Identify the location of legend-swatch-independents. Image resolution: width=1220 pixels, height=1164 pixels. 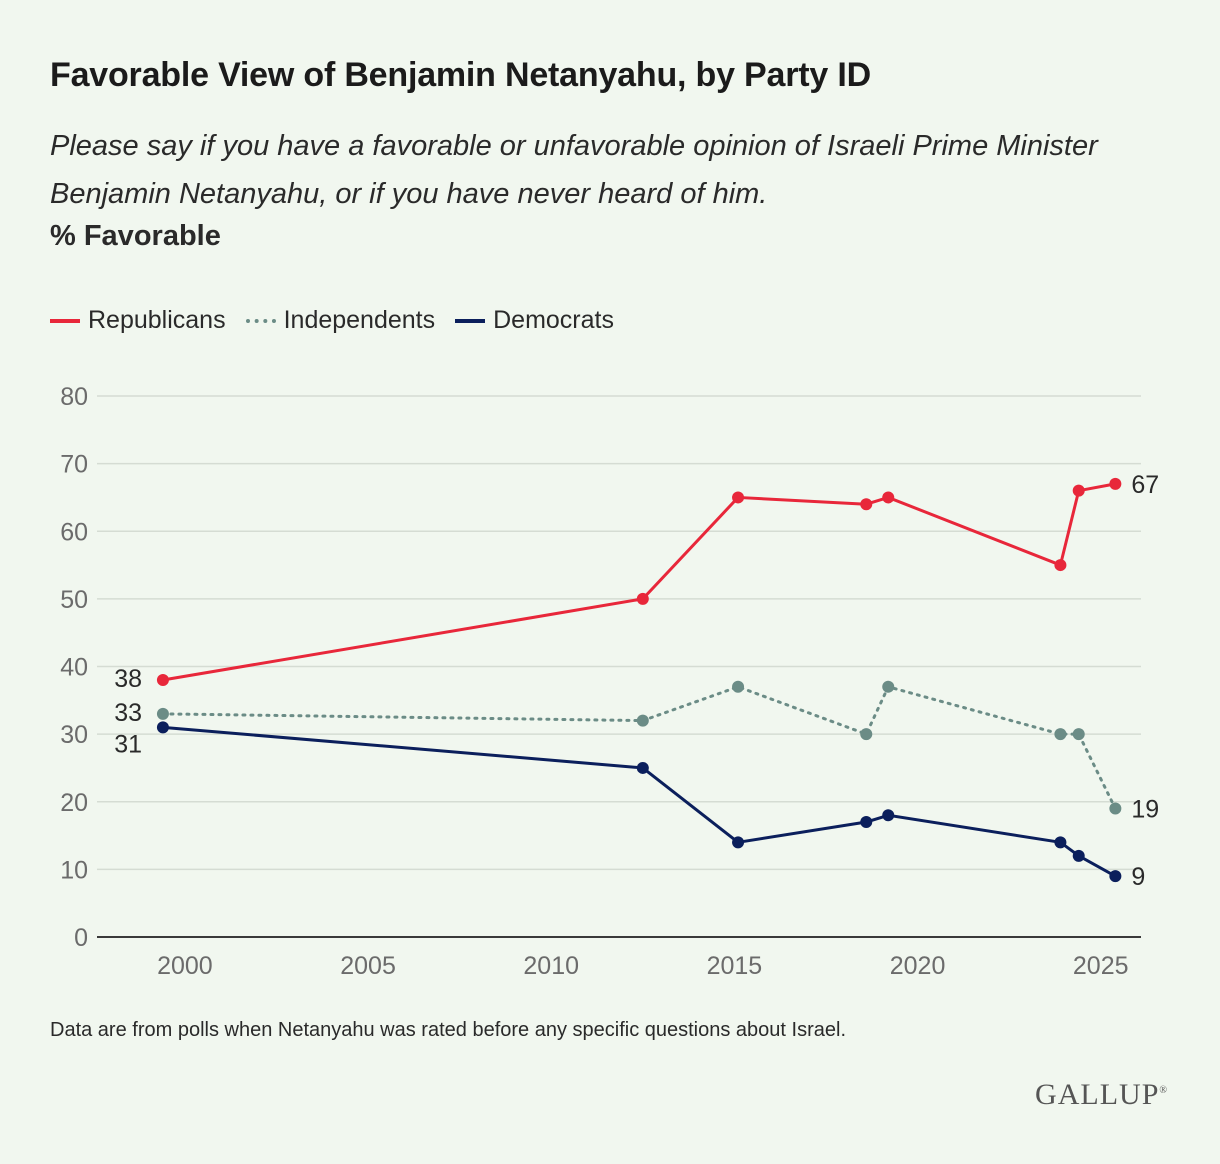
(260, 320).